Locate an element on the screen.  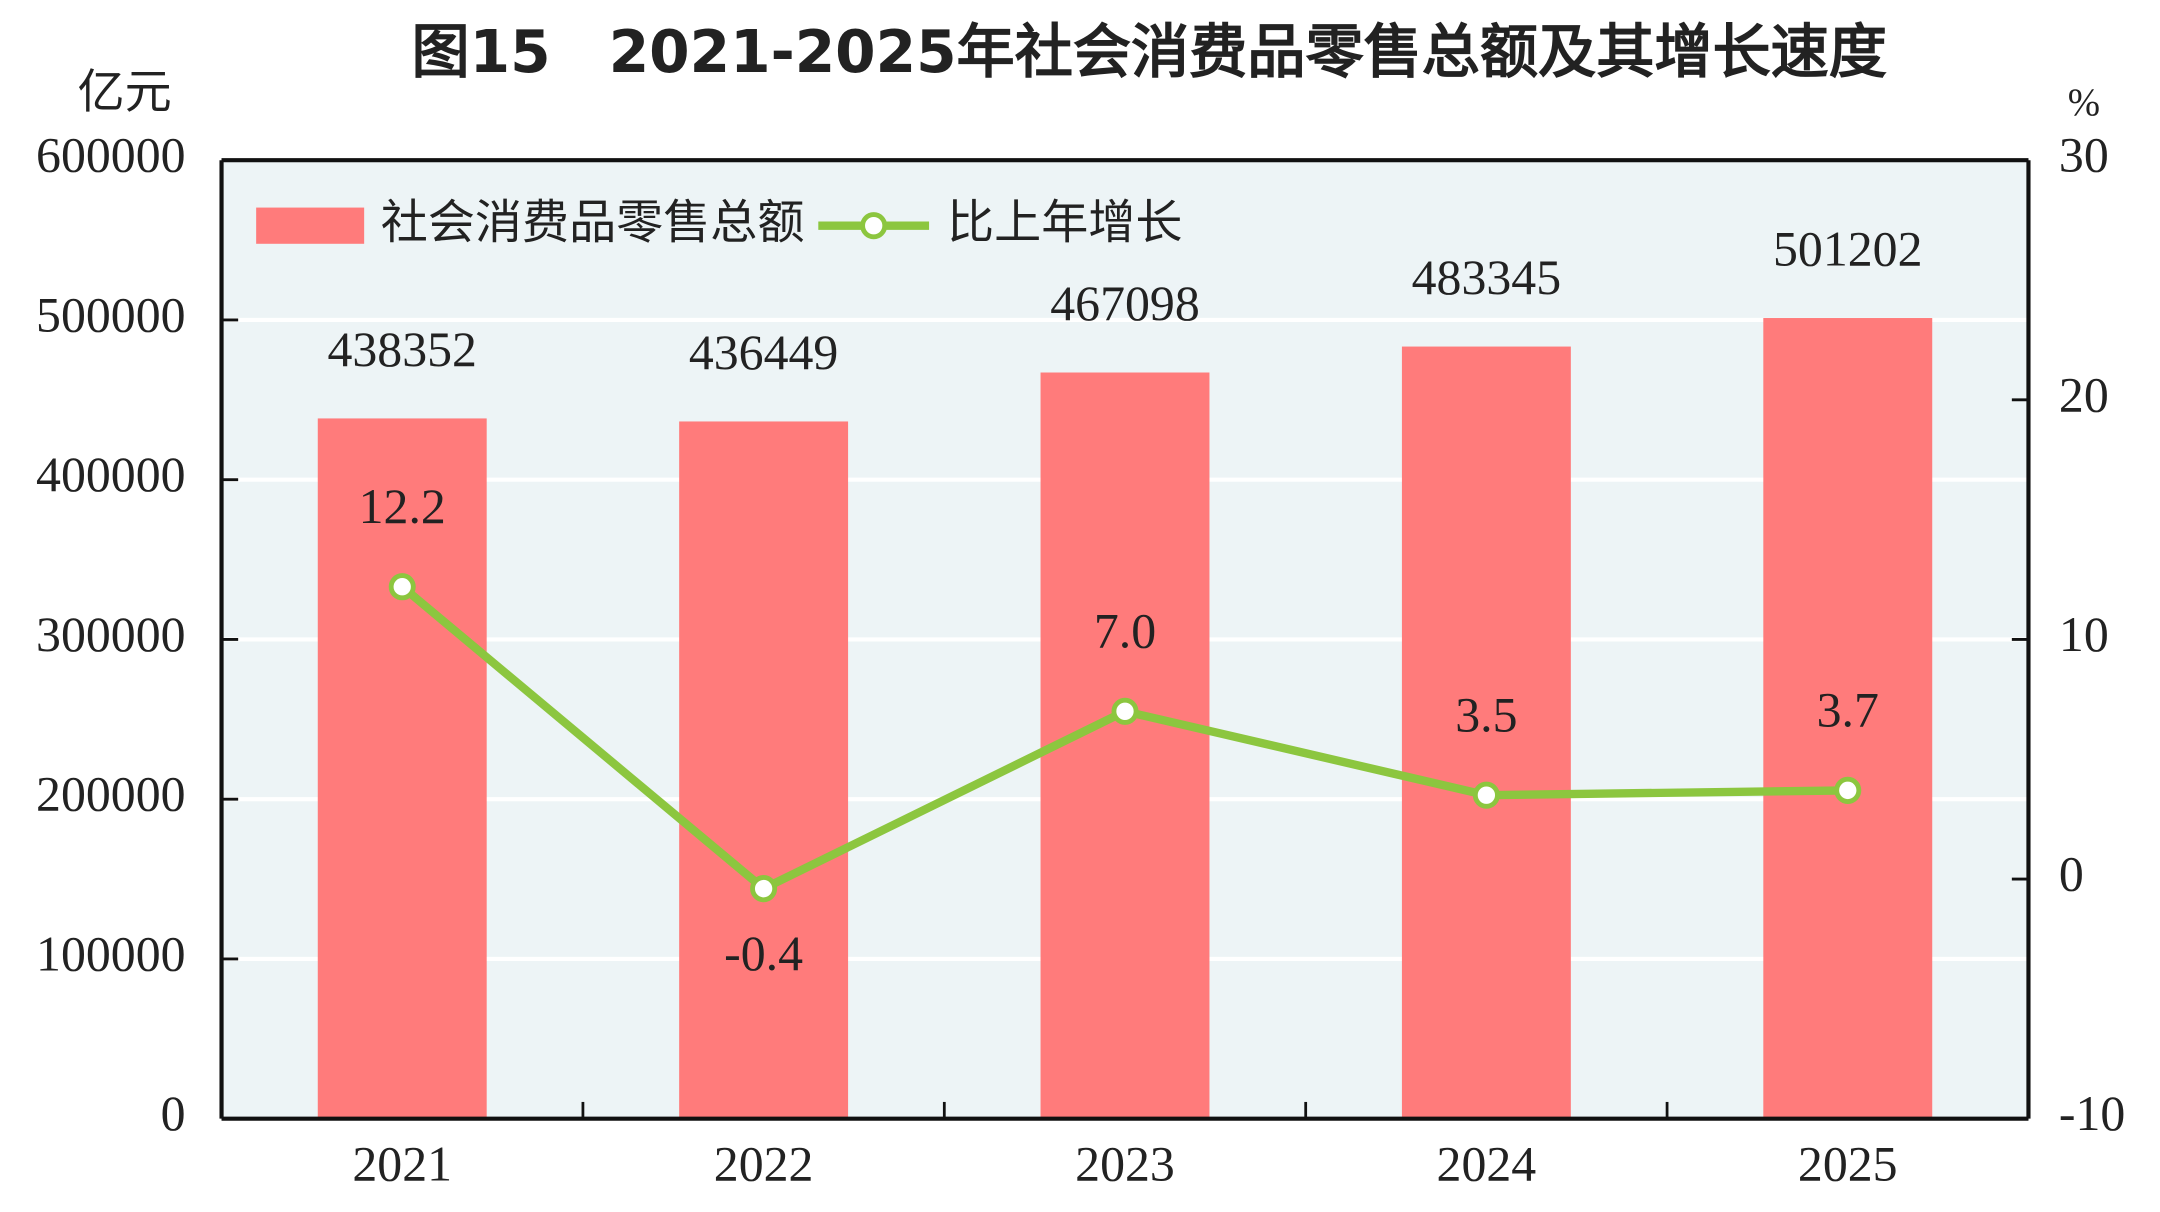
y-tick-label: 600000 is located at coordinates (110, 155).